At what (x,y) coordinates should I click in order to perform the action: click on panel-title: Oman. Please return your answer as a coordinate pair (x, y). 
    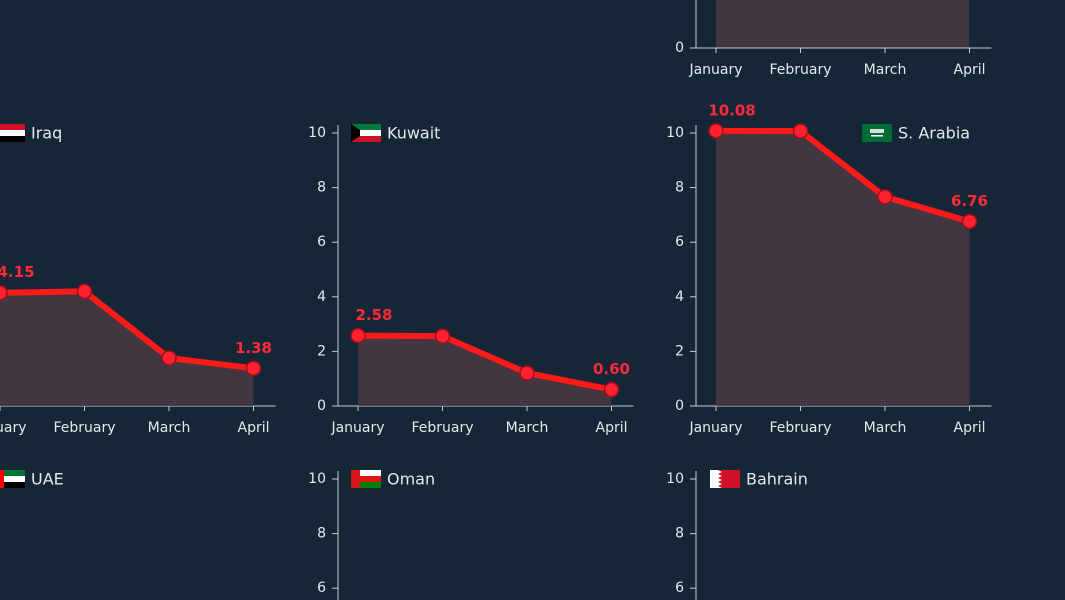
    Looking at the image, I should click on (411, 479).